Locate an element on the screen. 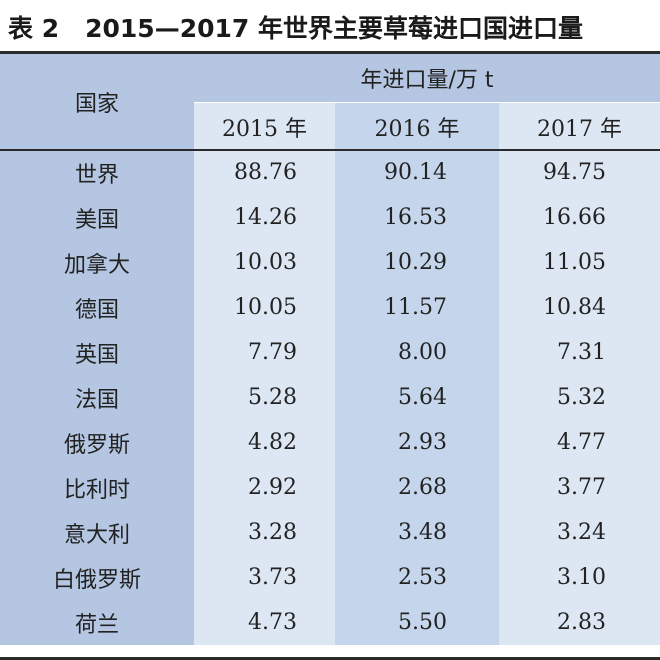 This screenshot has width=660, height=660. table-row: 意大利 3.28 3.48 3.24 is located at coordinates (330, 532).